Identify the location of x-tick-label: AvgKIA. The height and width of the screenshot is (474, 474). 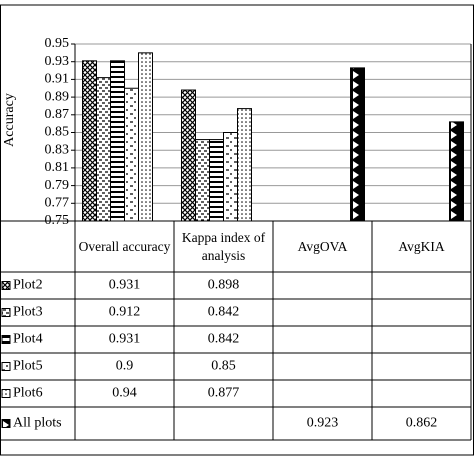
(421, 246).